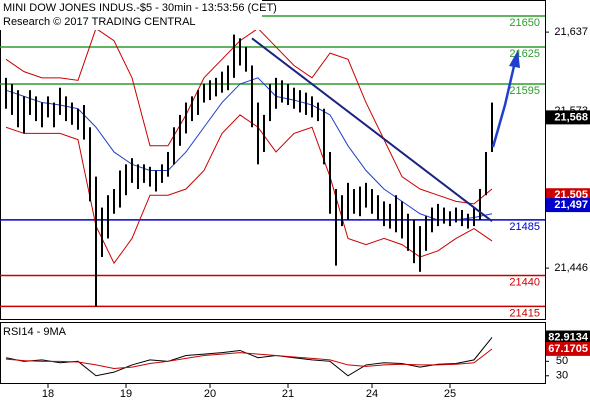 The width and height of the screenshot is (590, 405). What do you see at coordinates (524, 282) in the screenshot?
I see `level-label: 21440` at bounding box center [524, 282].